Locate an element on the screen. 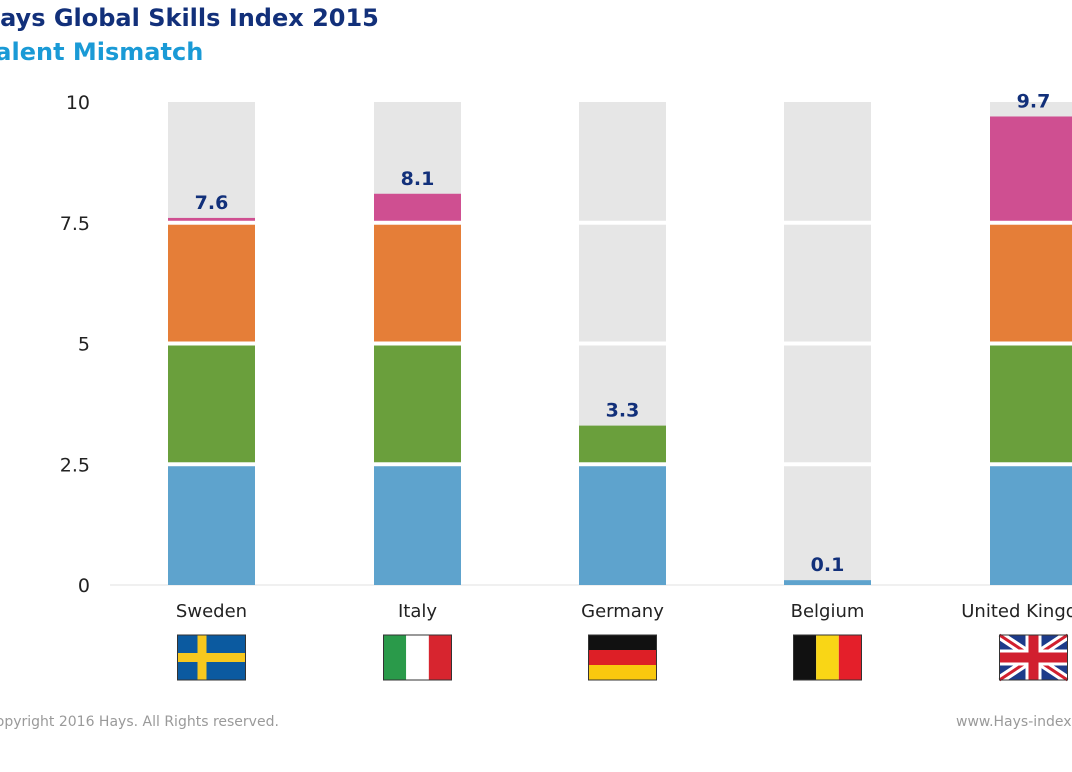 This screenshot has width=1072, height=772. y-tick-label: 10 is located at coordinates (78, 103).